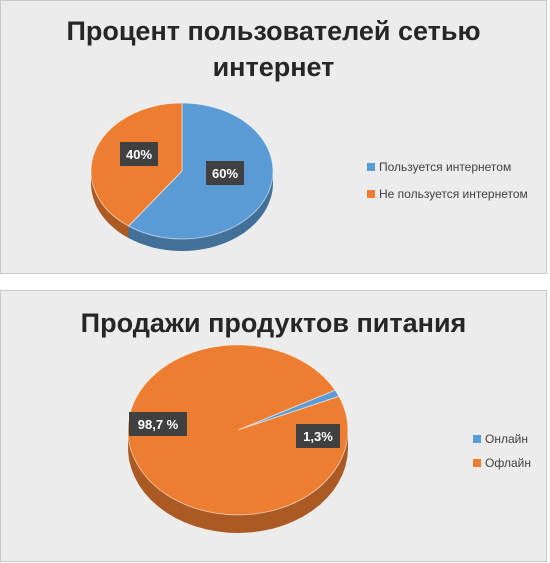 The height and width of the screenshot is (563, 550). I want to click on data-label: 1,3%, so click(318, 436).